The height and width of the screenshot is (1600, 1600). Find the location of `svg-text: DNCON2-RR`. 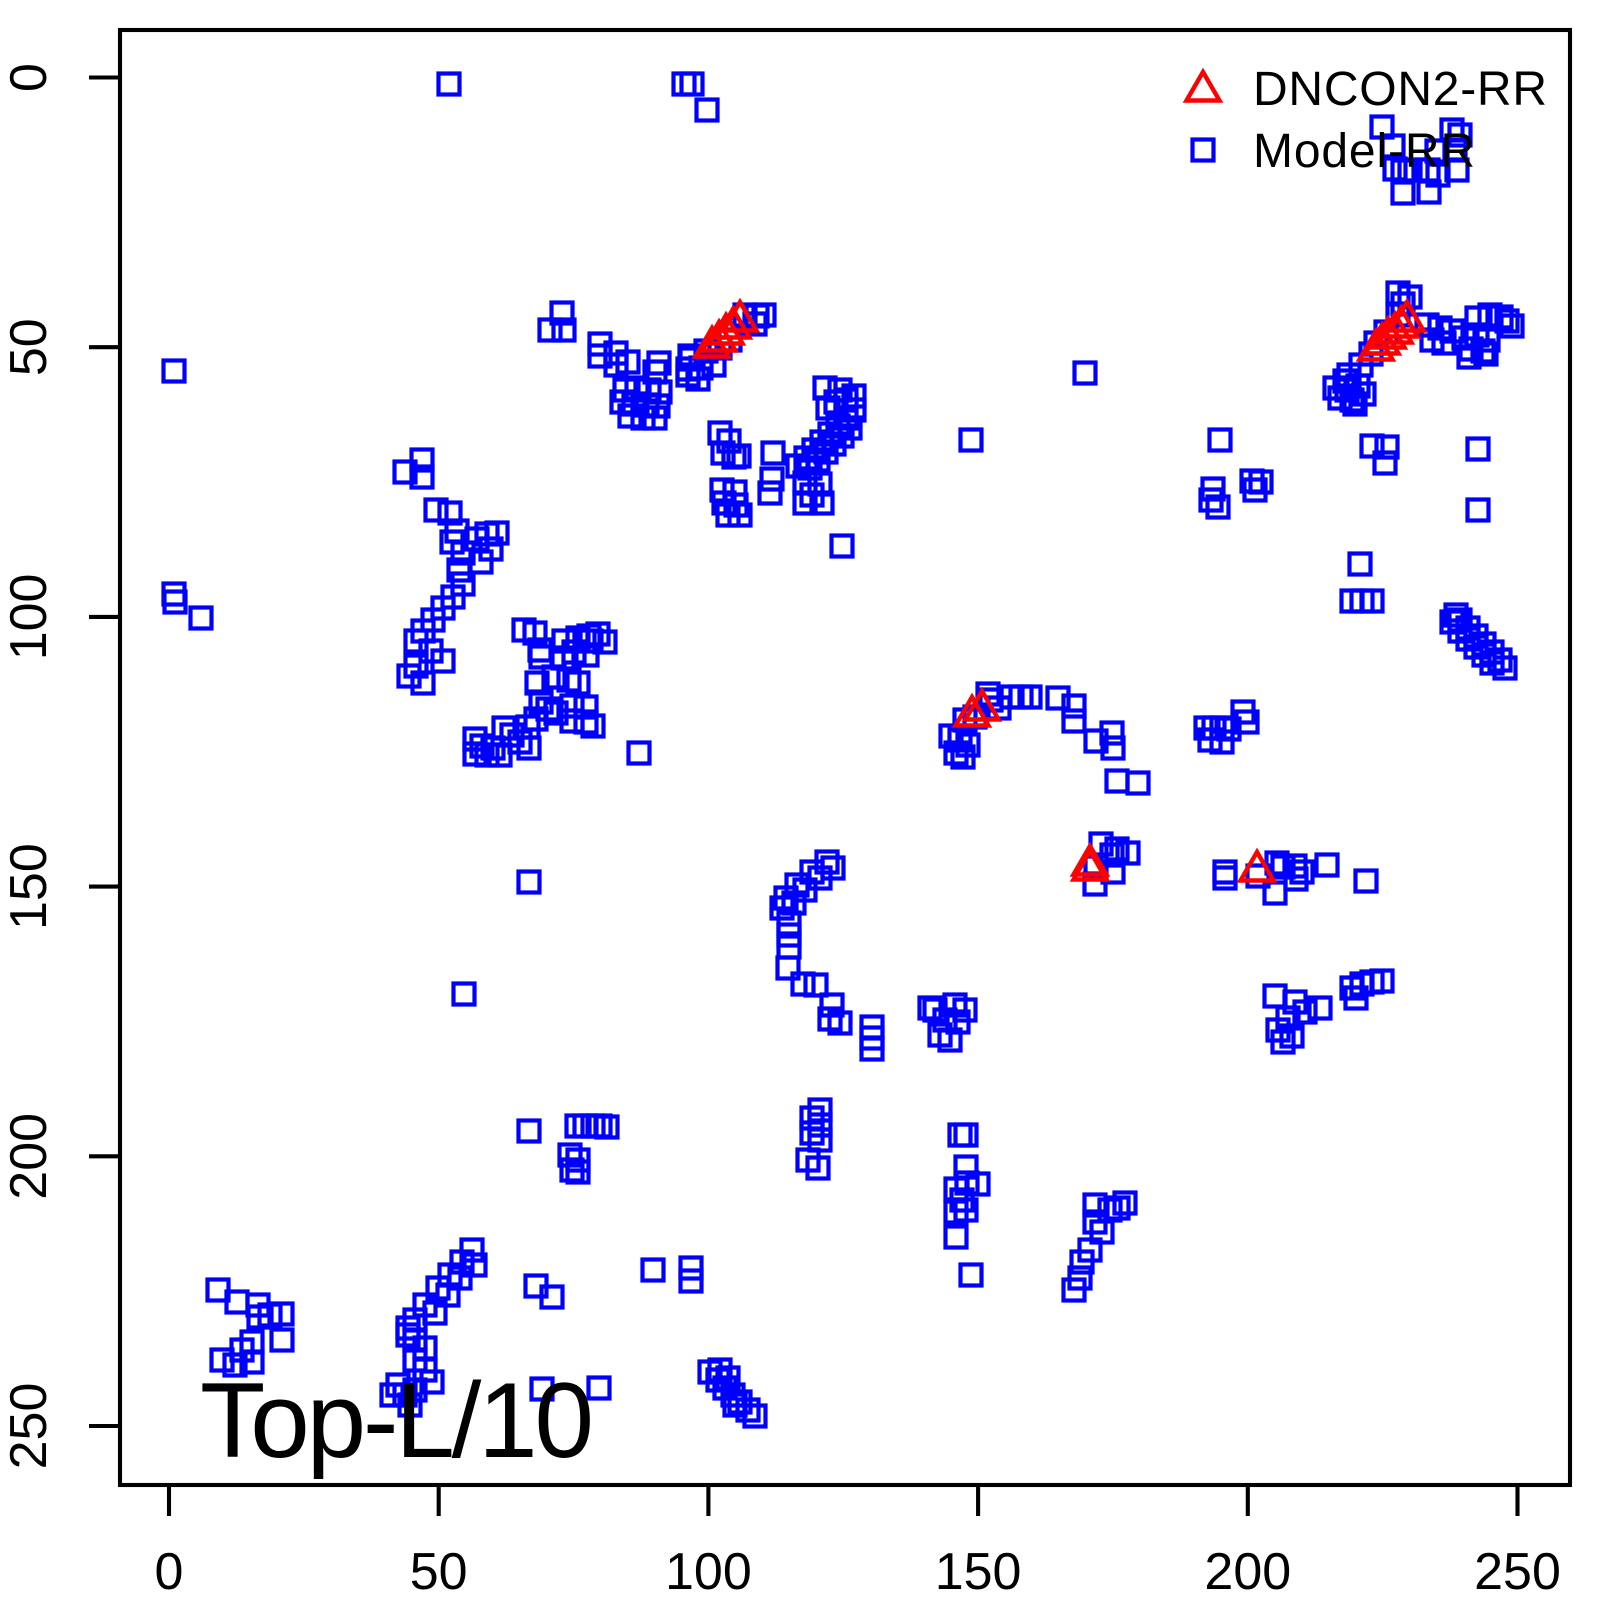

svg-text: DNCON2-RR is located at coordinates (1400, 89).